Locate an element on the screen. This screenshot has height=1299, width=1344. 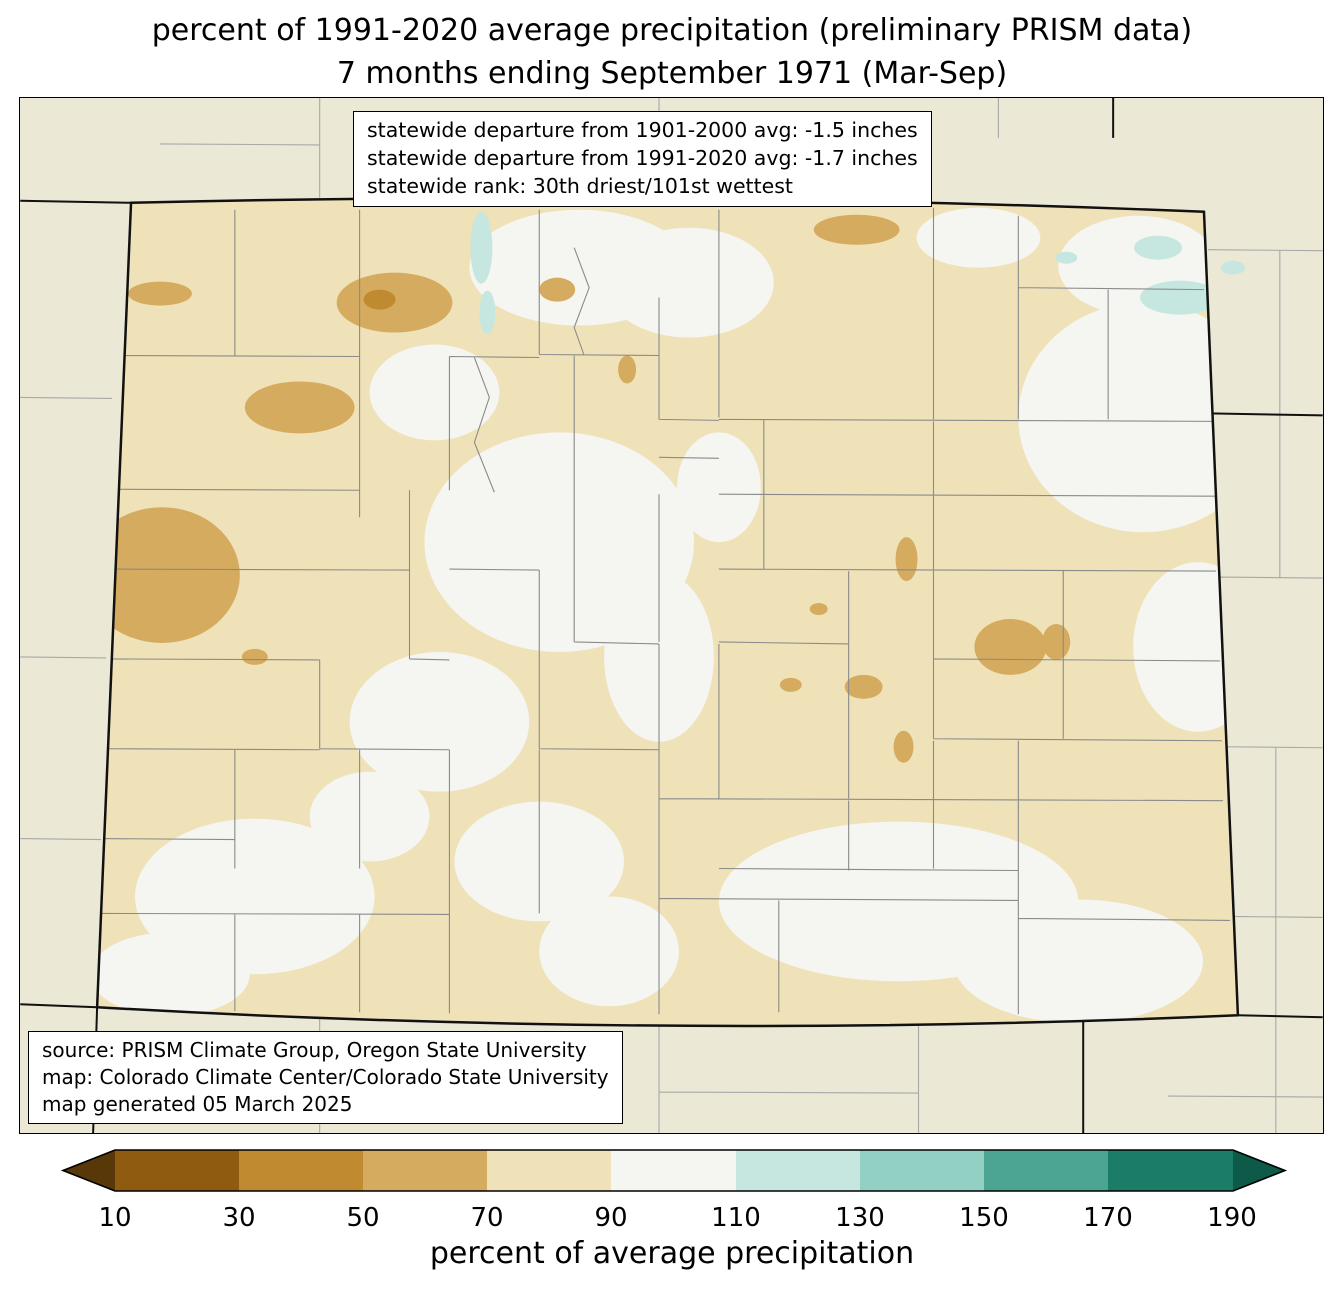
colorbar-outline is located at coordinates (674, 1170).